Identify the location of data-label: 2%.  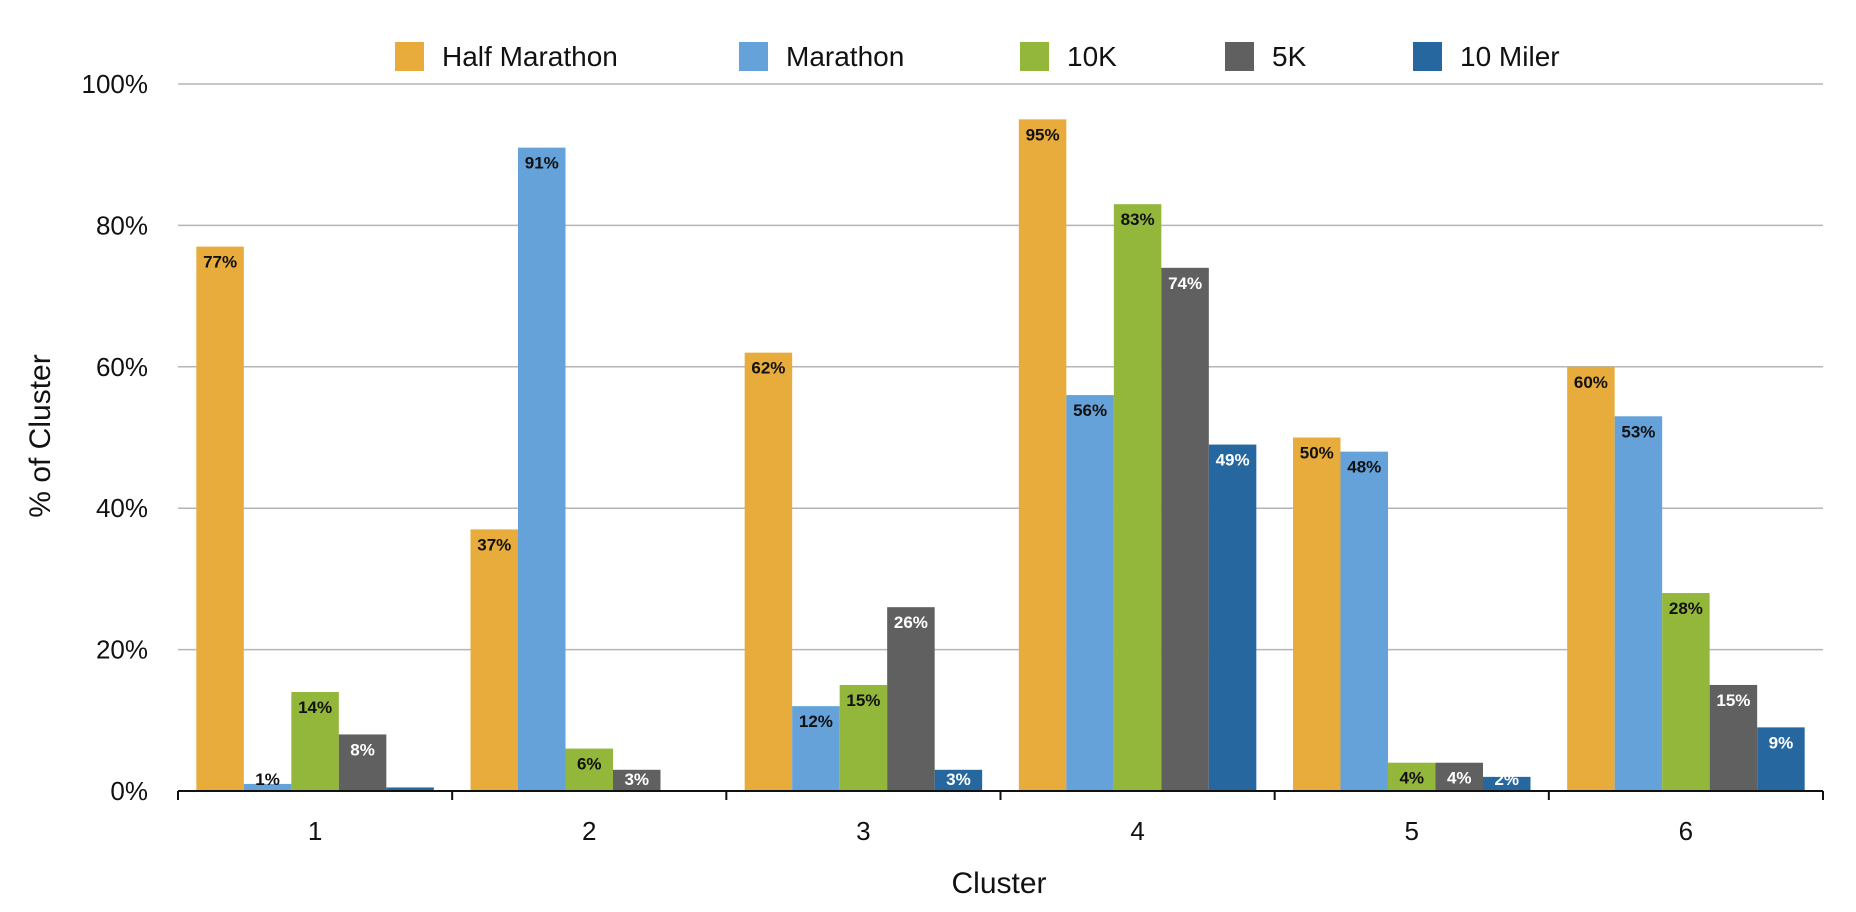
(1506, 779).